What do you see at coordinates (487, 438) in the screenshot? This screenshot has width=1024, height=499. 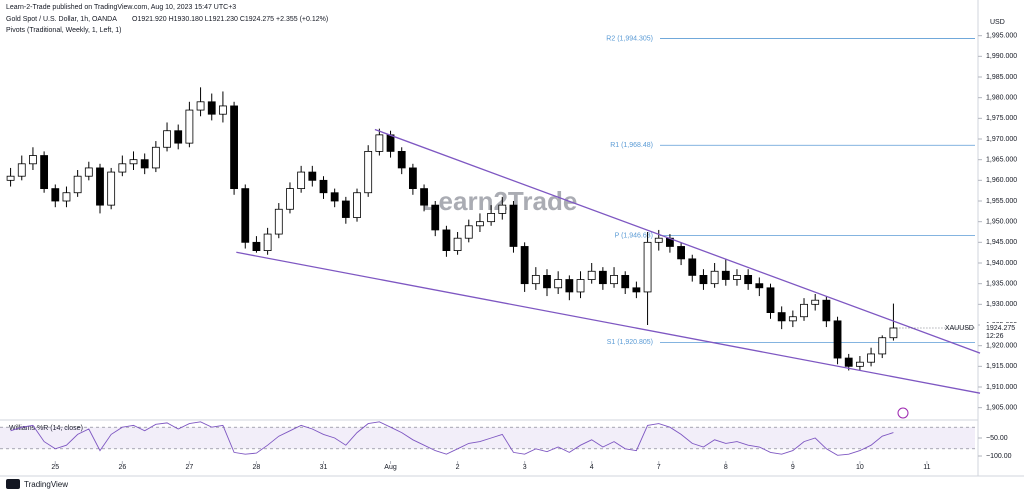 I see `oscillator-band` at bounding box center [487, 438].